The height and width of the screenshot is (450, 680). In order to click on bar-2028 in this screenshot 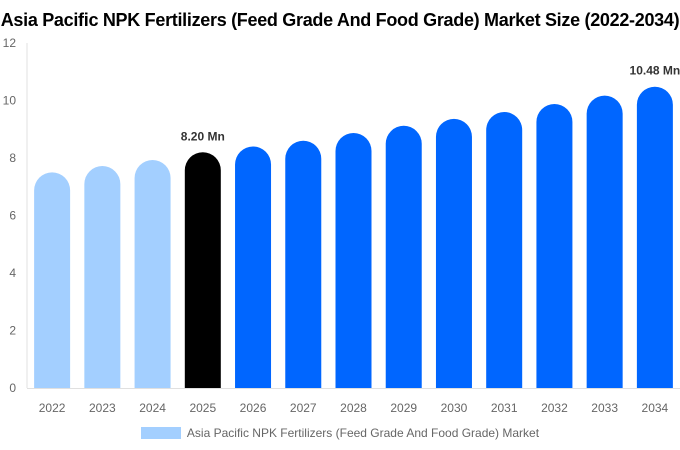, I will do `click(353, 260)`.